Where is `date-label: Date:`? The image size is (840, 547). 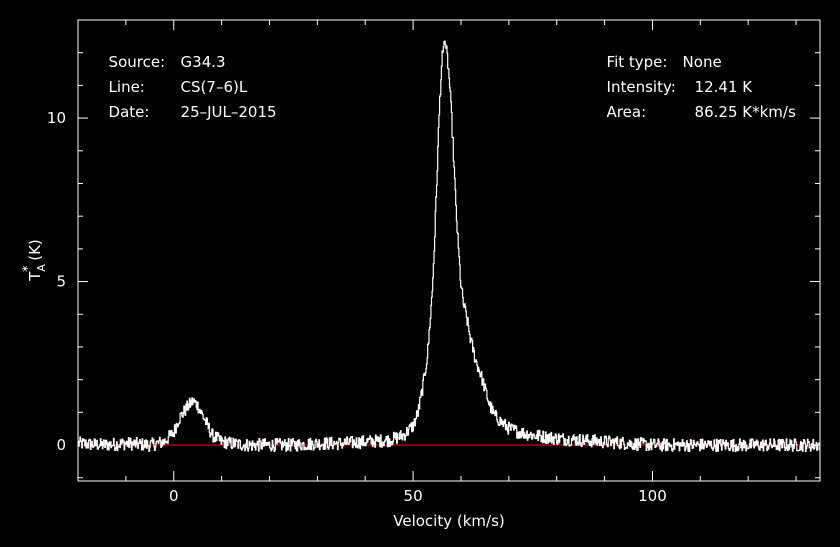 date-label: Date: is located at coordinates (129, 112).